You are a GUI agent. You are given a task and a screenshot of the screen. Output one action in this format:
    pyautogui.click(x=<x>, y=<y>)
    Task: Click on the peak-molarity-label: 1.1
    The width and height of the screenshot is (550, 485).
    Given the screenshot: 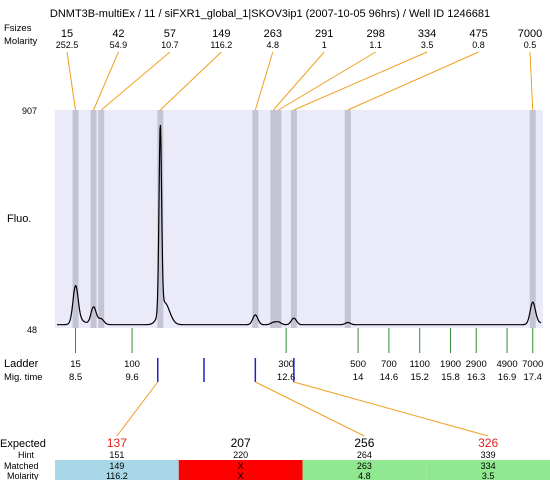 What is the action you would take?
    pyautogui.click(x=375, y=45)
    